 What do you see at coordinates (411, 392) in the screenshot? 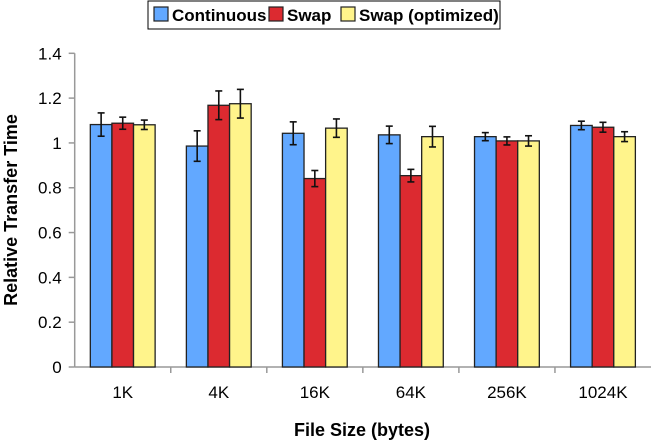
I see `x-tick-label: 64K` at bounding box center [411, 392].